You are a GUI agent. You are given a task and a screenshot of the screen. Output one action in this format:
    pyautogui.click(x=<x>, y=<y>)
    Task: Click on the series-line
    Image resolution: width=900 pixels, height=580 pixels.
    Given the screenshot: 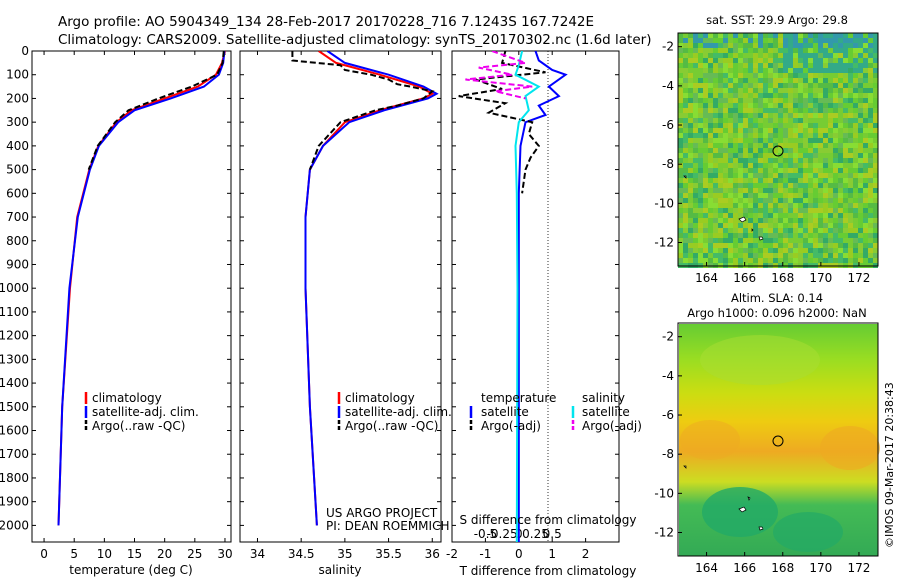 What is the action you would take?
    pyautogui.click(x=502, y=122)
    